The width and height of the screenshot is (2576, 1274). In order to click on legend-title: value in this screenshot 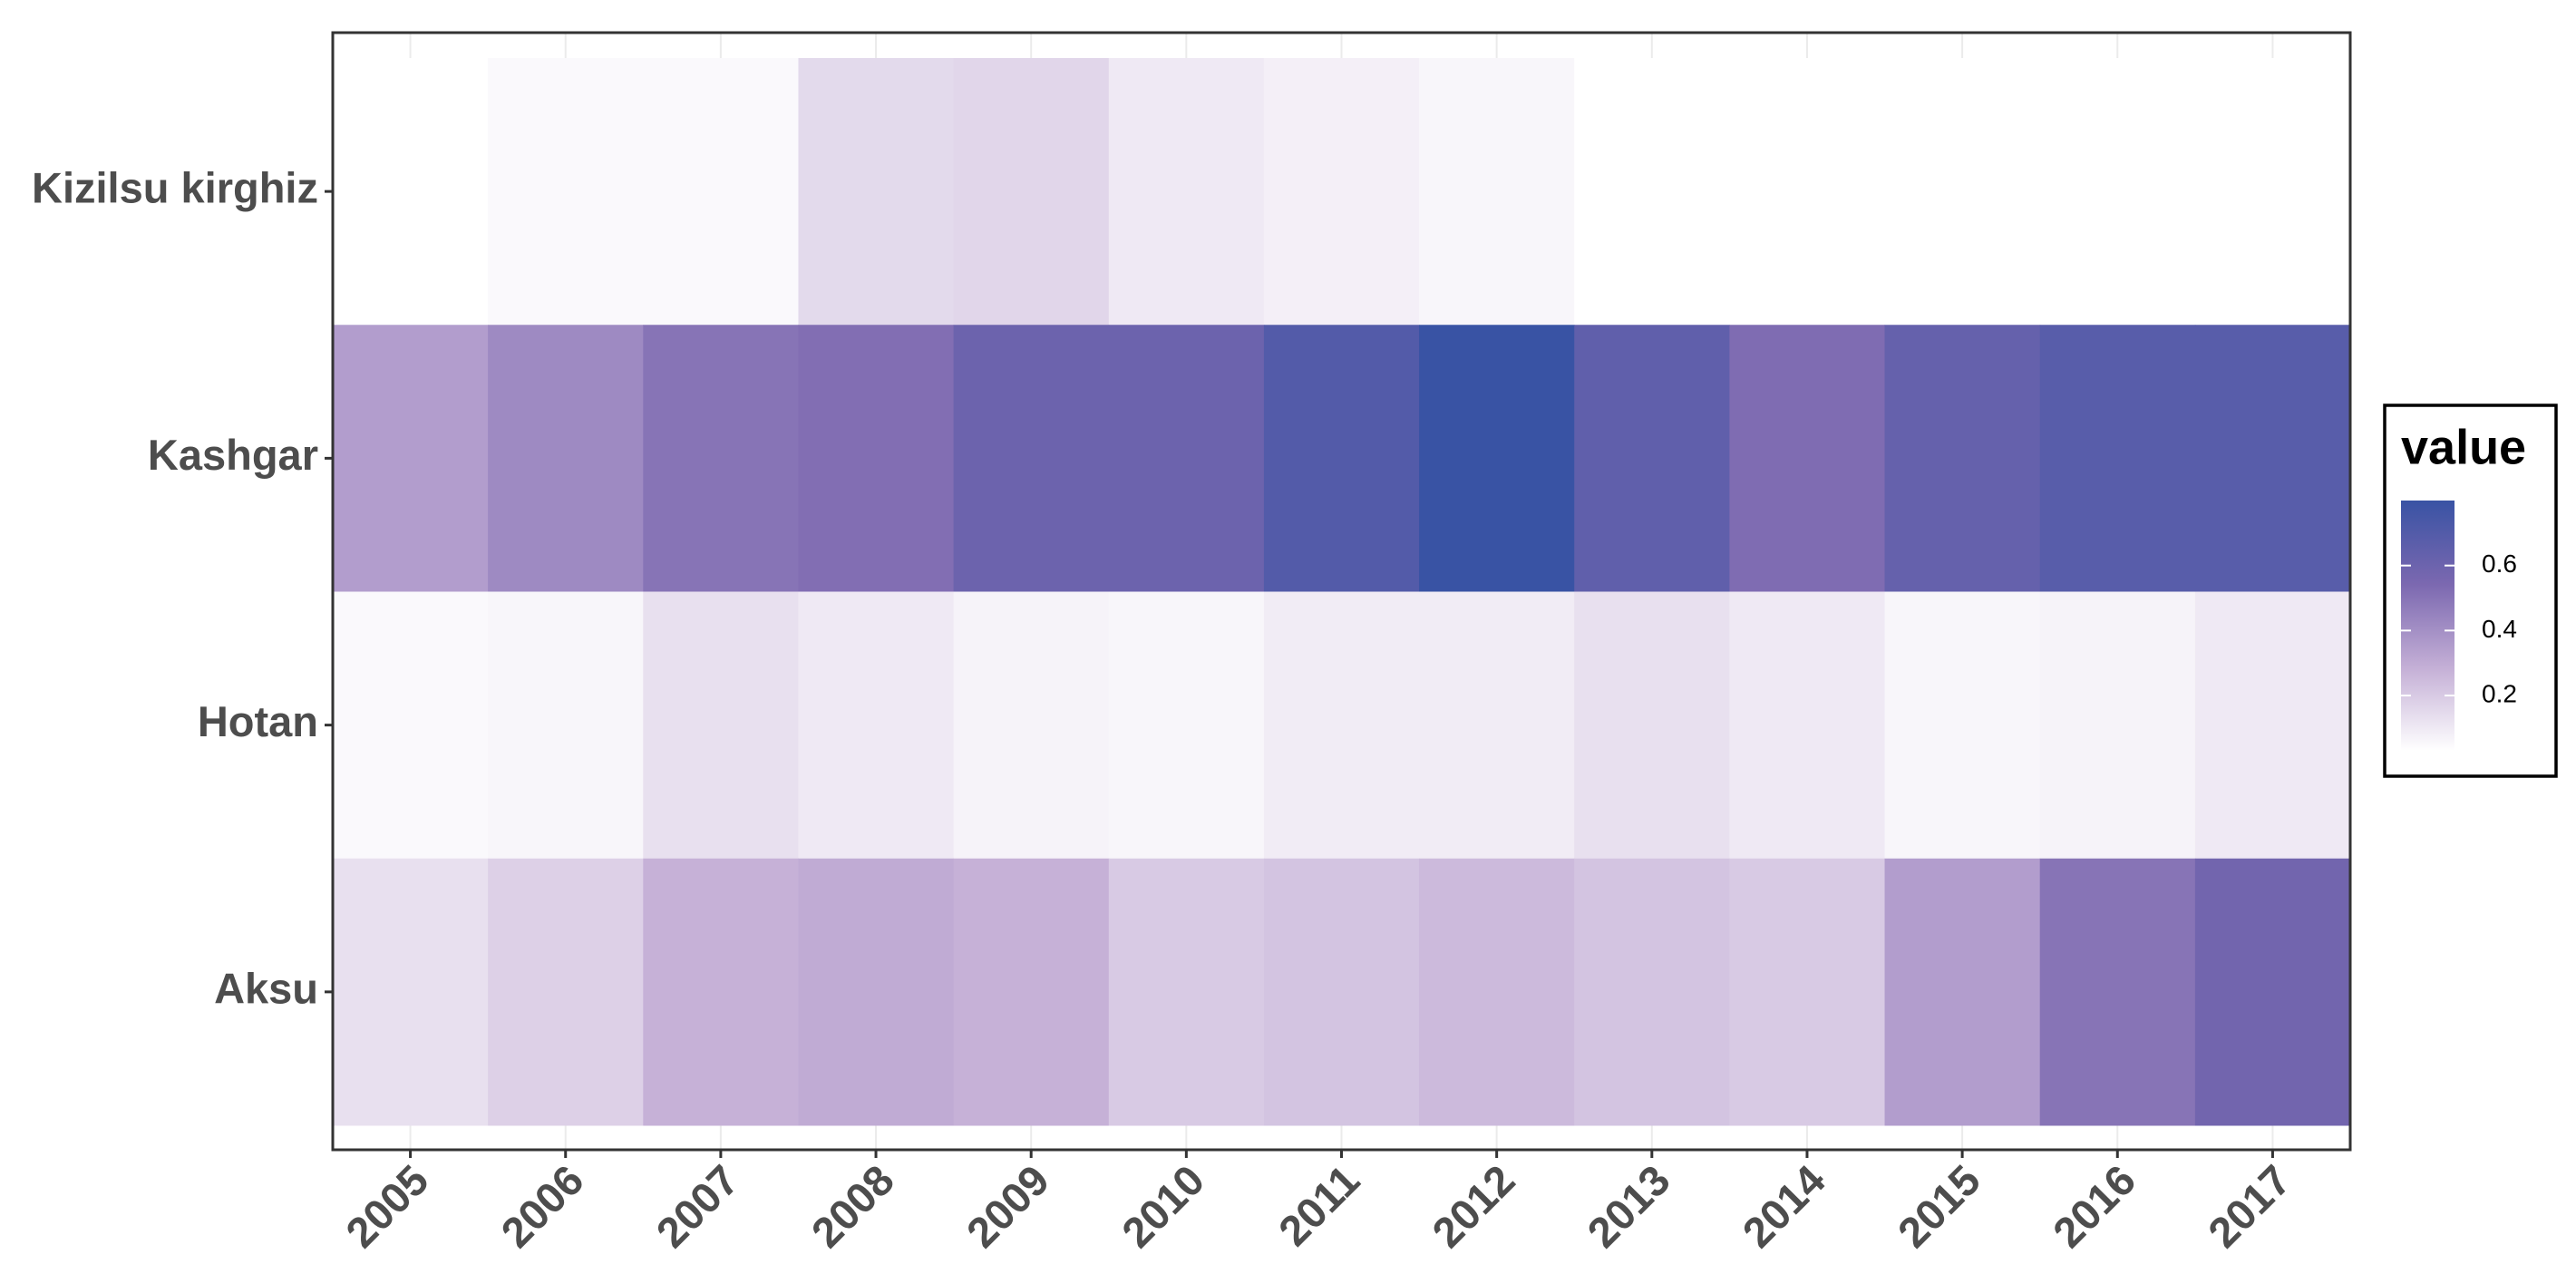, I will do `click(2463, 447)`.